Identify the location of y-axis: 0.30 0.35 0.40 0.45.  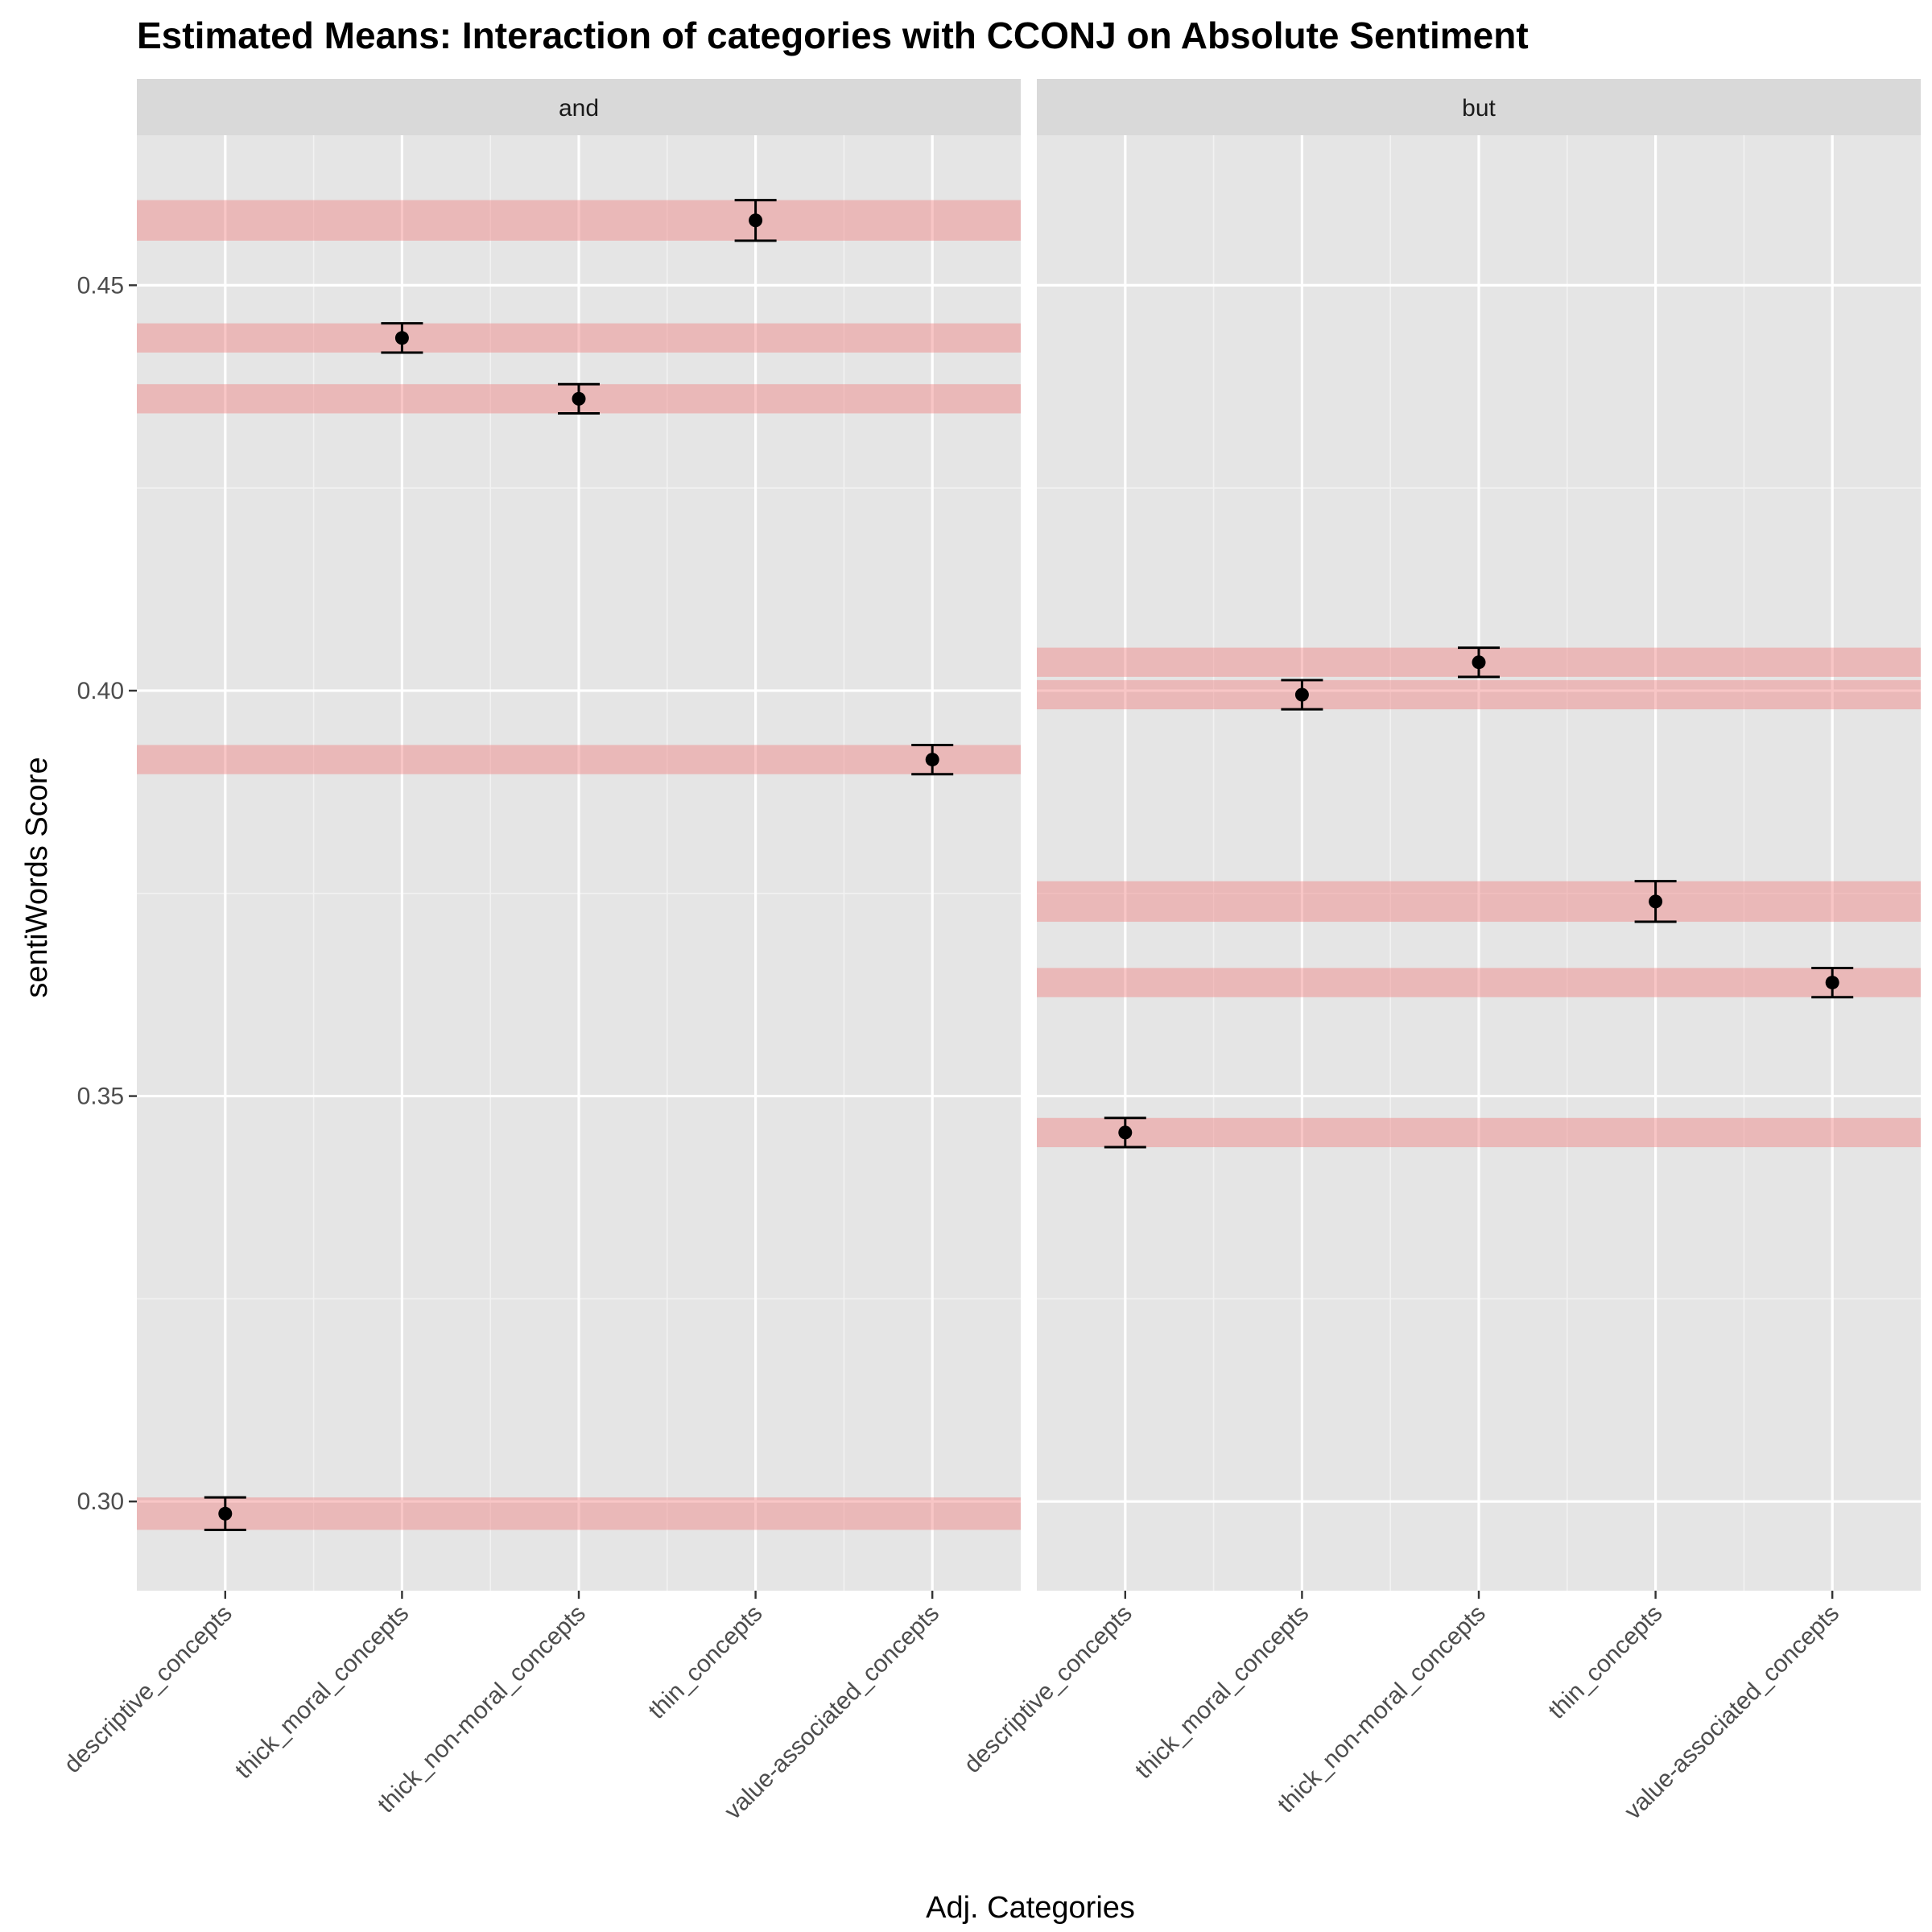
(107, 893).